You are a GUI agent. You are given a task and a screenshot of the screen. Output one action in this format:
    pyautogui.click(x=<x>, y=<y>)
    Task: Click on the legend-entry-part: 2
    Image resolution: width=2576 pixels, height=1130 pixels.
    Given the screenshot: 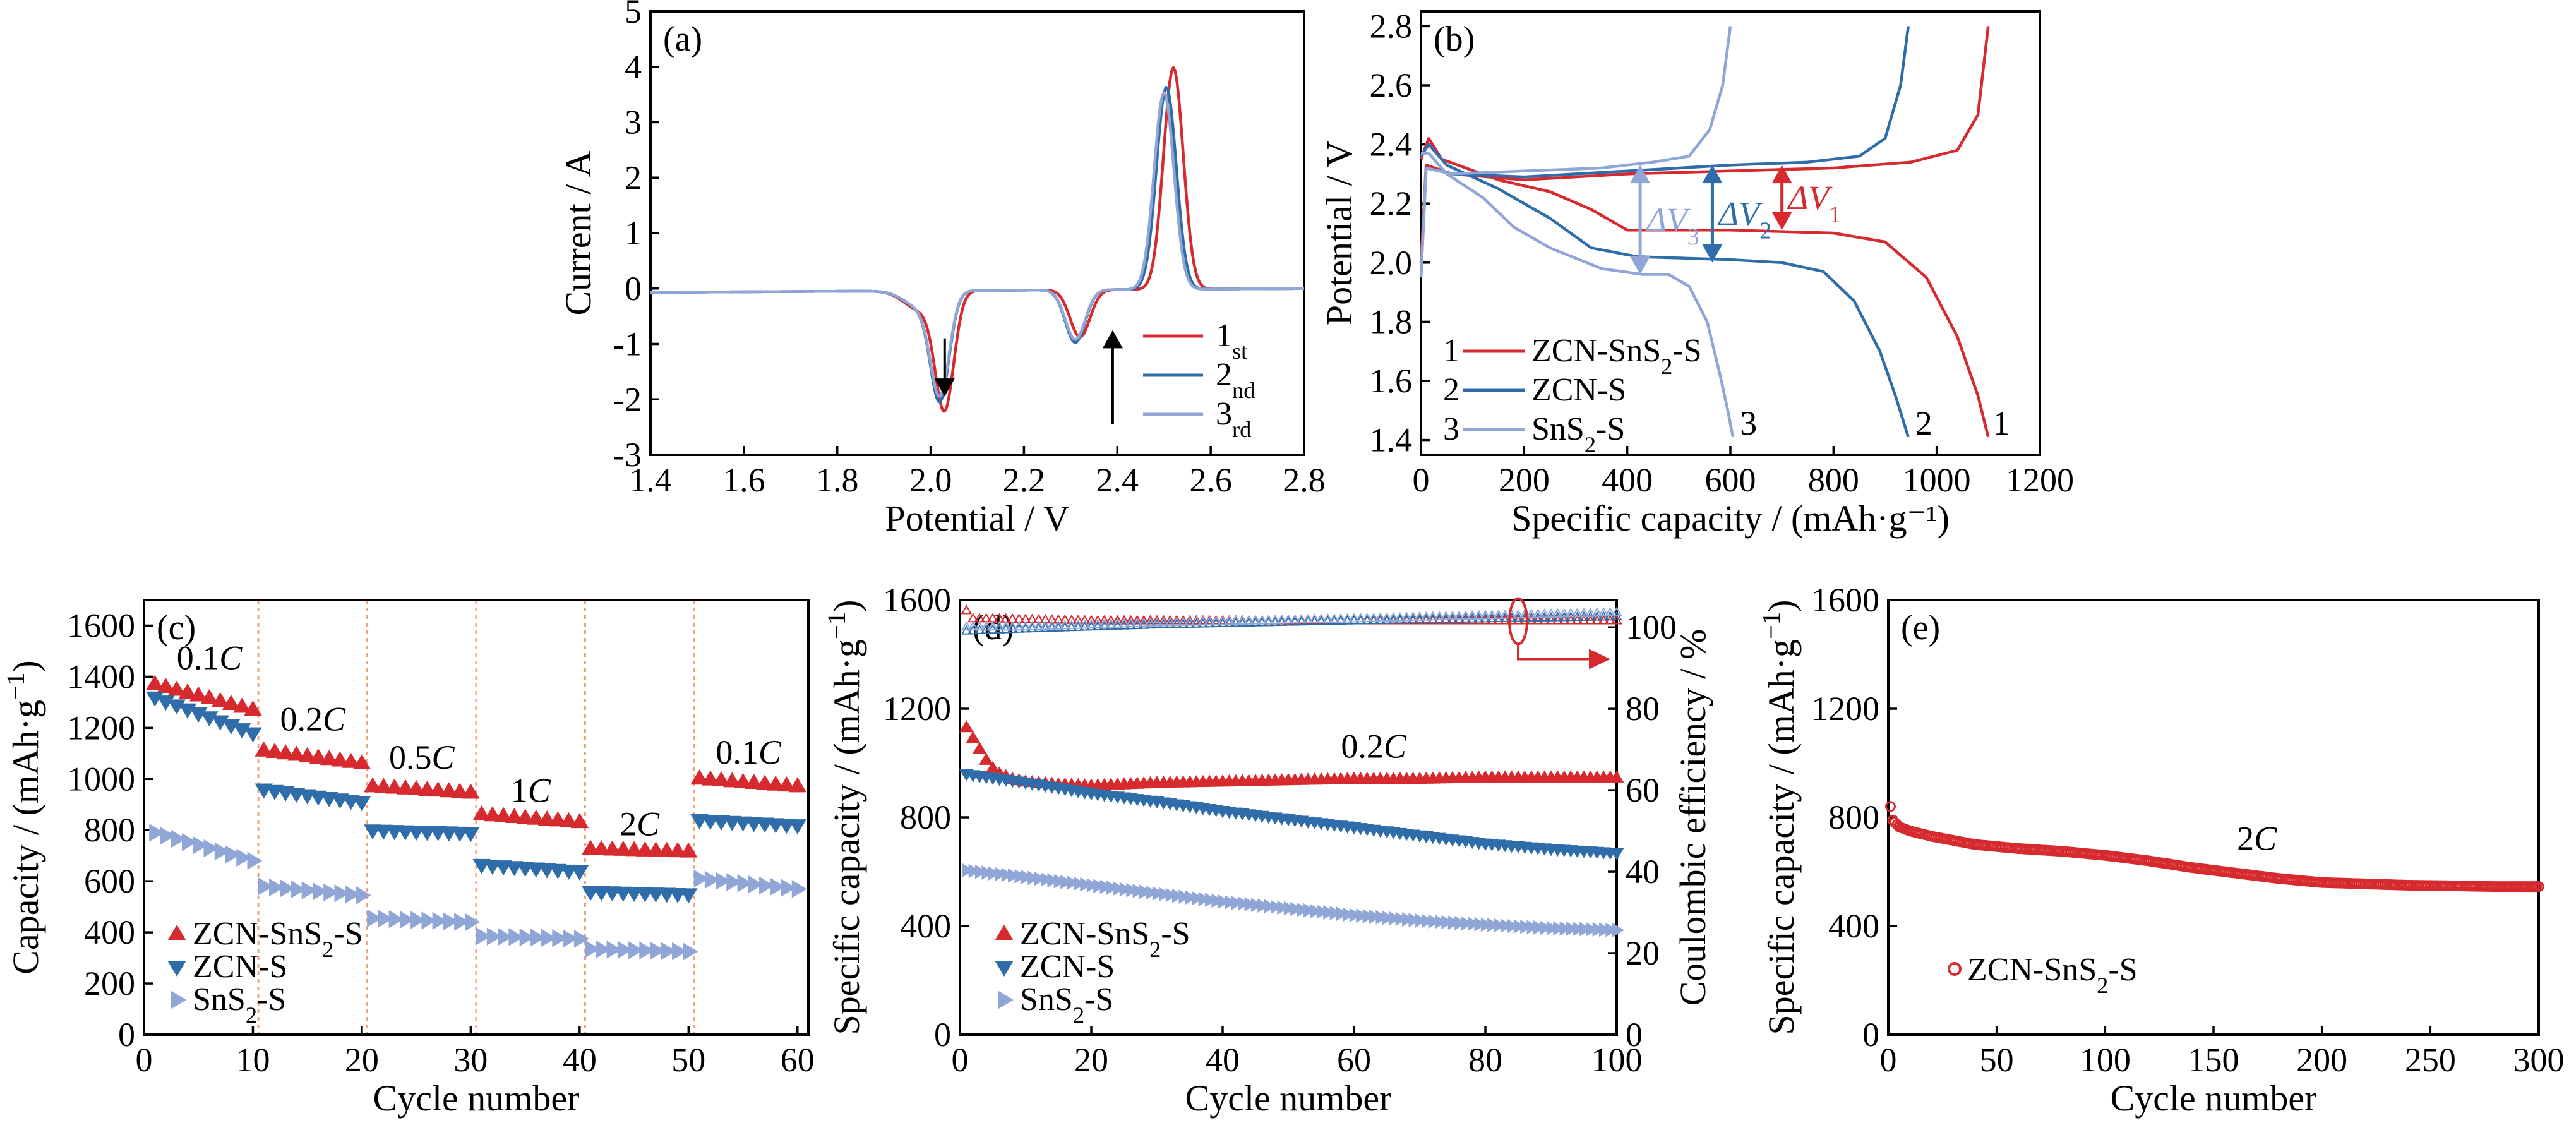 What is the action you would take?
    pyautogui.click(x=1155, y=950)
    